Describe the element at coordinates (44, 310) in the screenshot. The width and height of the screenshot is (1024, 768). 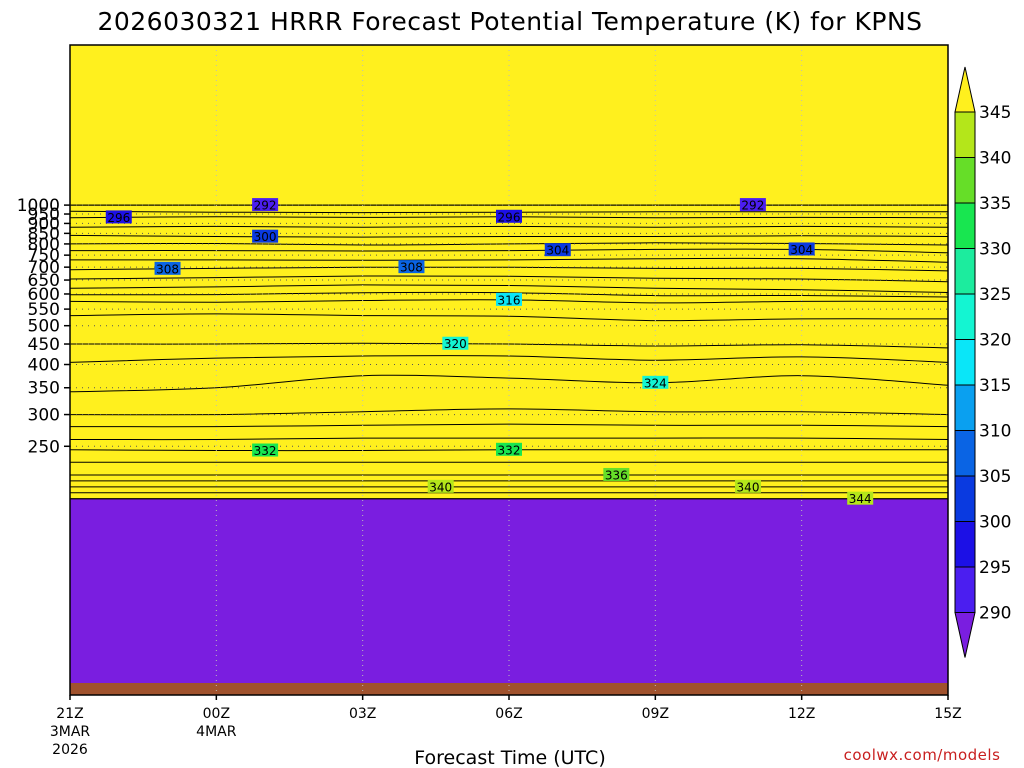
I see `y-tick-label-550: 550` at that location.